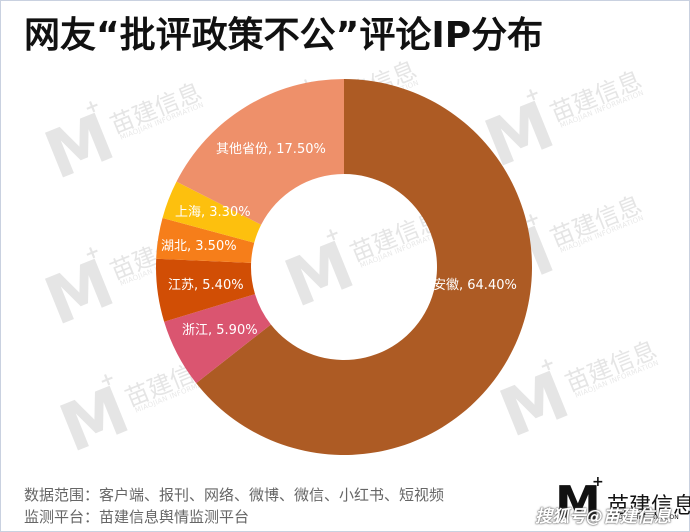 Image resolution: width=690 pixels, height=532 pixels. I want to click on source-watermark: 搜狐号@苗建信息, so click(603, 517).